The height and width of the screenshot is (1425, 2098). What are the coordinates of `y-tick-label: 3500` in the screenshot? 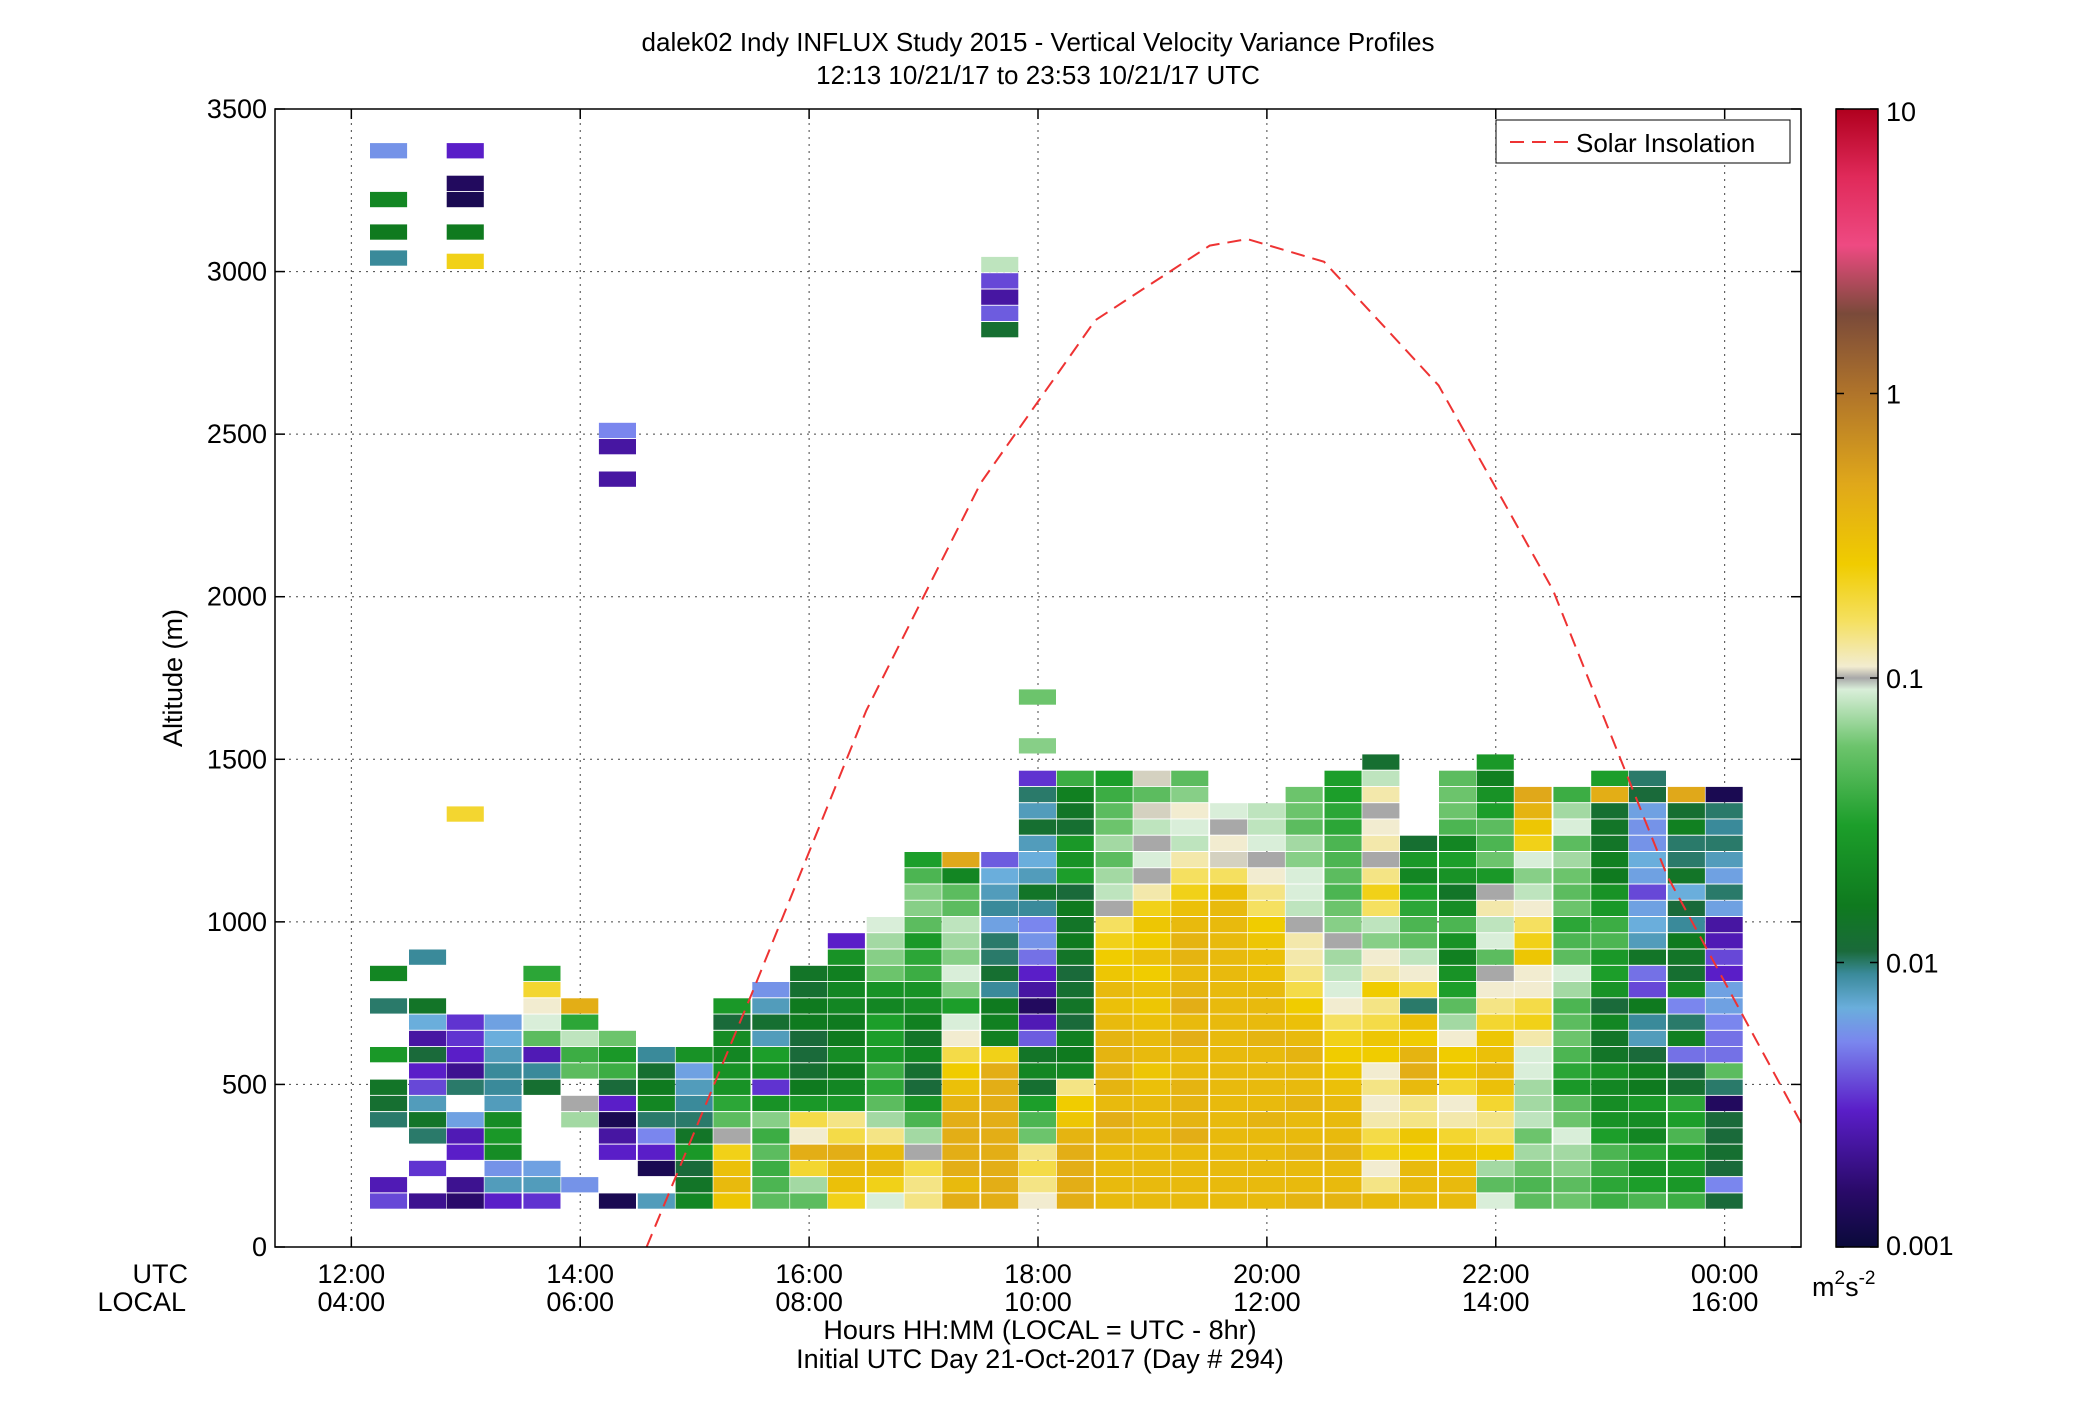 It's located at (237, 109).